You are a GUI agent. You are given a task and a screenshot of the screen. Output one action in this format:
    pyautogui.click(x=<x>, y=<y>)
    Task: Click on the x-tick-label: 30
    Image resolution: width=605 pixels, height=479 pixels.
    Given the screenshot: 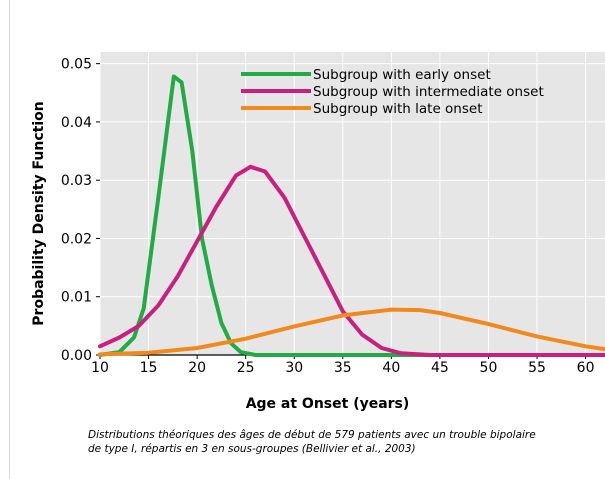 What is the action you would take?
    pyautogui.click(x=294, y=368)
    